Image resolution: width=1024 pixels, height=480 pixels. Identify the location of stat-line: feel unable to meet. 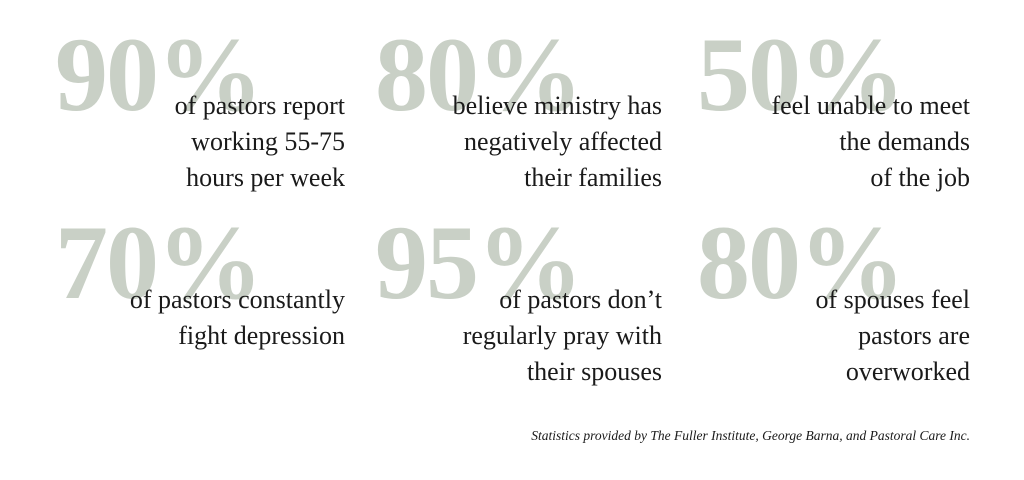
(870, 105).